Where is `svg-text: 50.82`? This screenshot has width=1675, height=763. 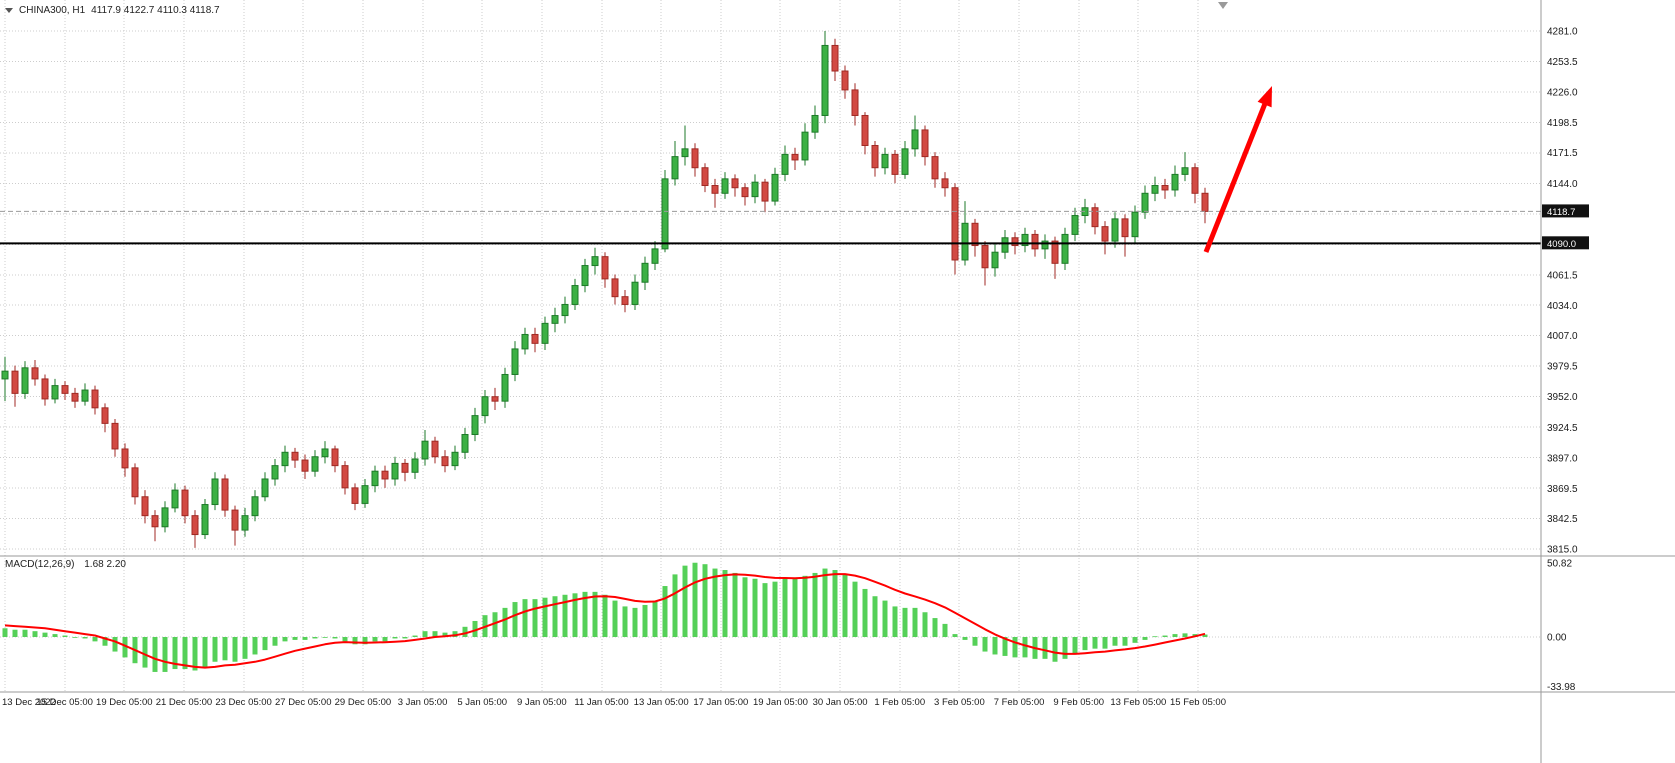
svg-text: 50.82 is located at coordinates (1559, 564).